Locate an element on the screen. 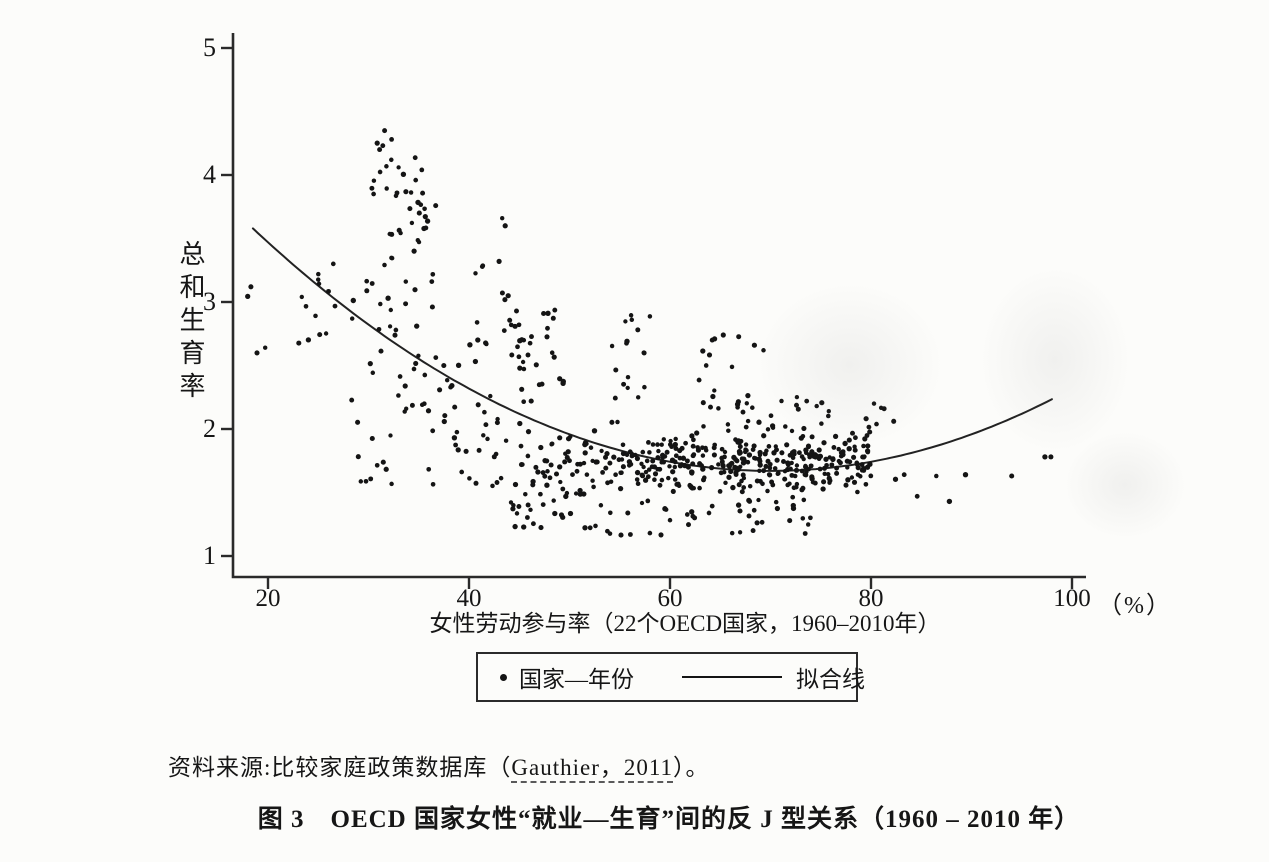  y-tick-label-2: 2 is located at coordinates (209, 428).